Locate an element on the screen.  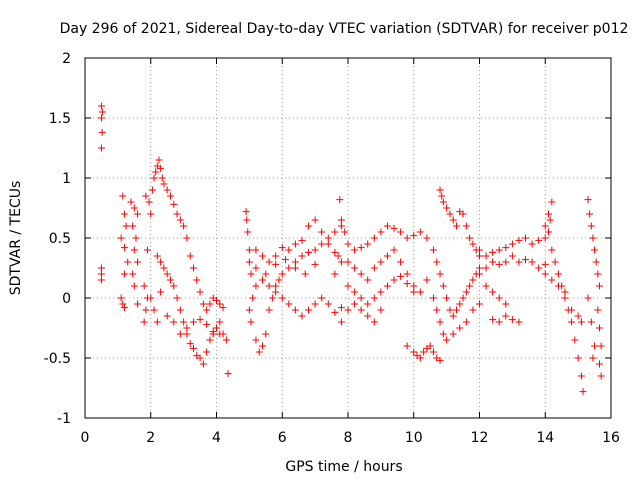
x-axis-label: GPS time / hours is located at coordinates (343, 467).